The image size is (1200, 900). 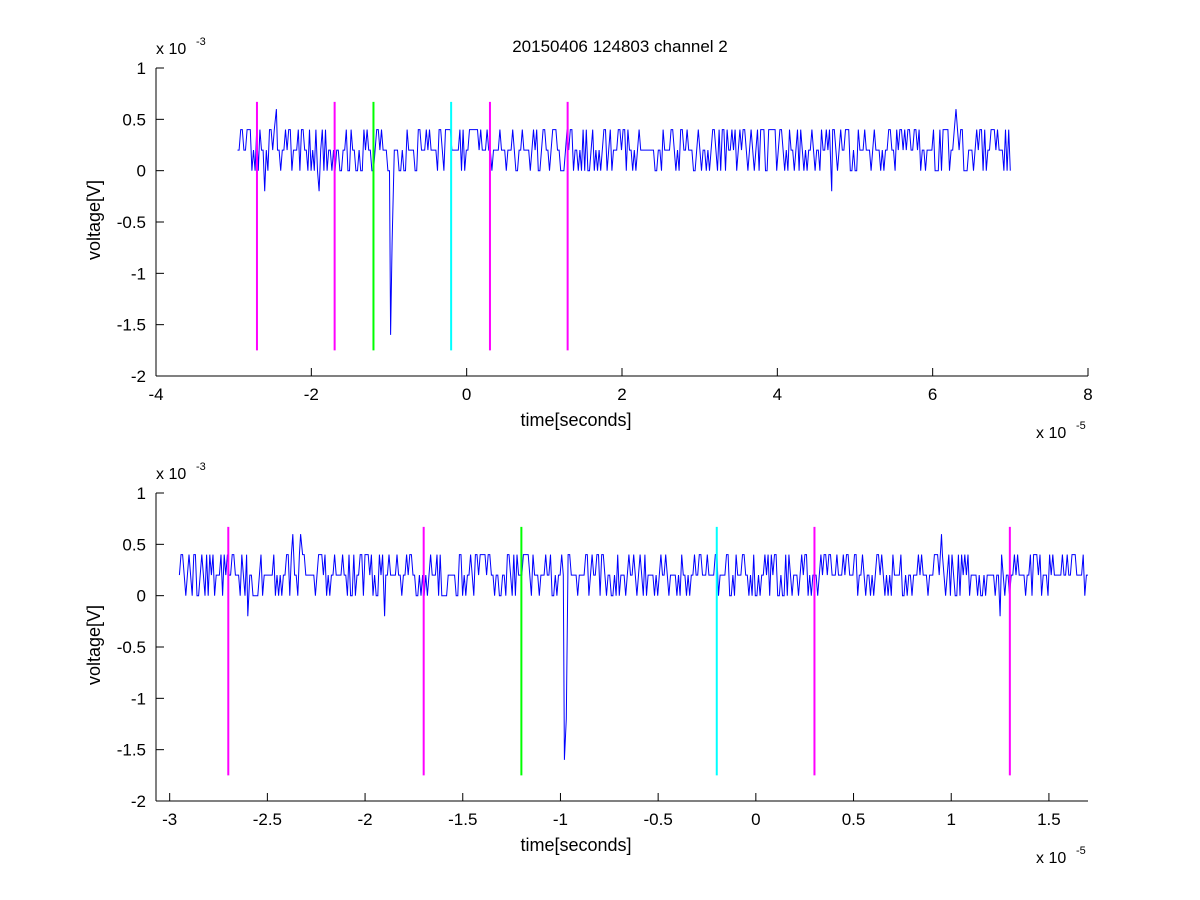 I want to click on x-tick-label: -2.5, so click(x=267, y=819).